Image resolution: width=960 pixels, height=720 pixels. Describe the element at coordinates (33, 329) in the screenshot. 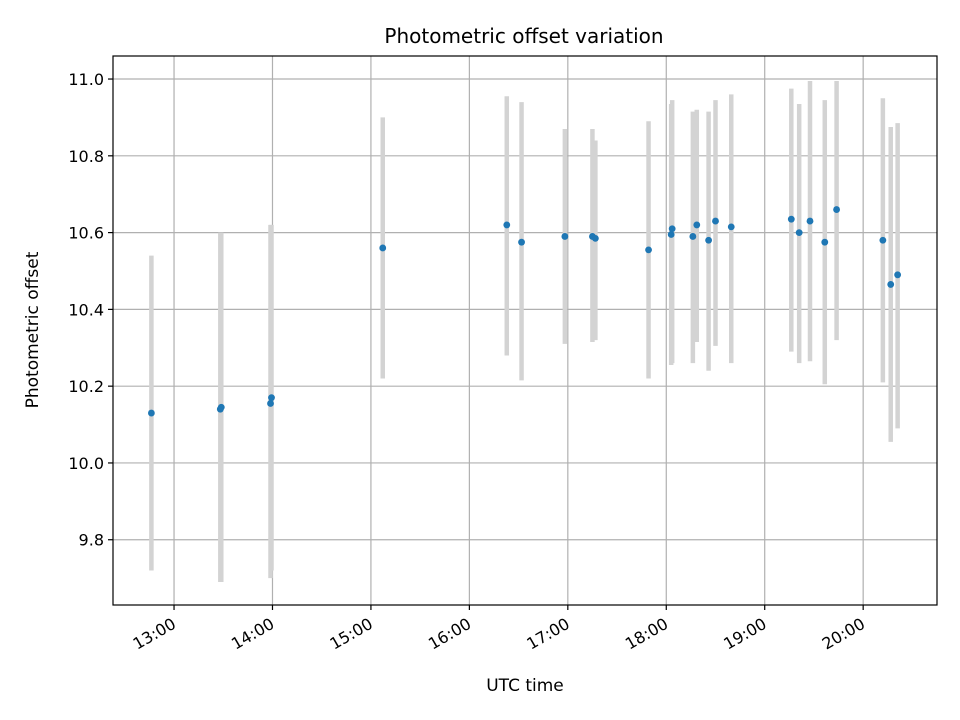

I see `y-axis-label: Photometric offset` at that location.